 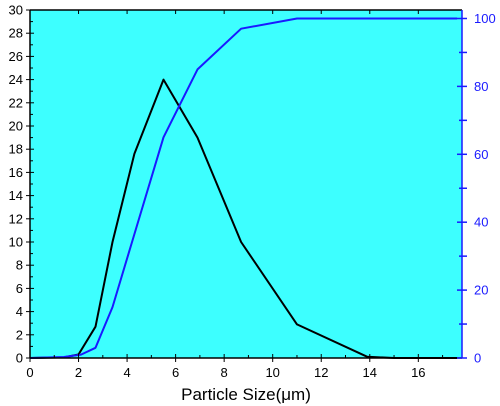 What do you see at coordinates (16, 10) in the screenshot?
I see `y-tick-label: 30` at bounding box center [16, 10].